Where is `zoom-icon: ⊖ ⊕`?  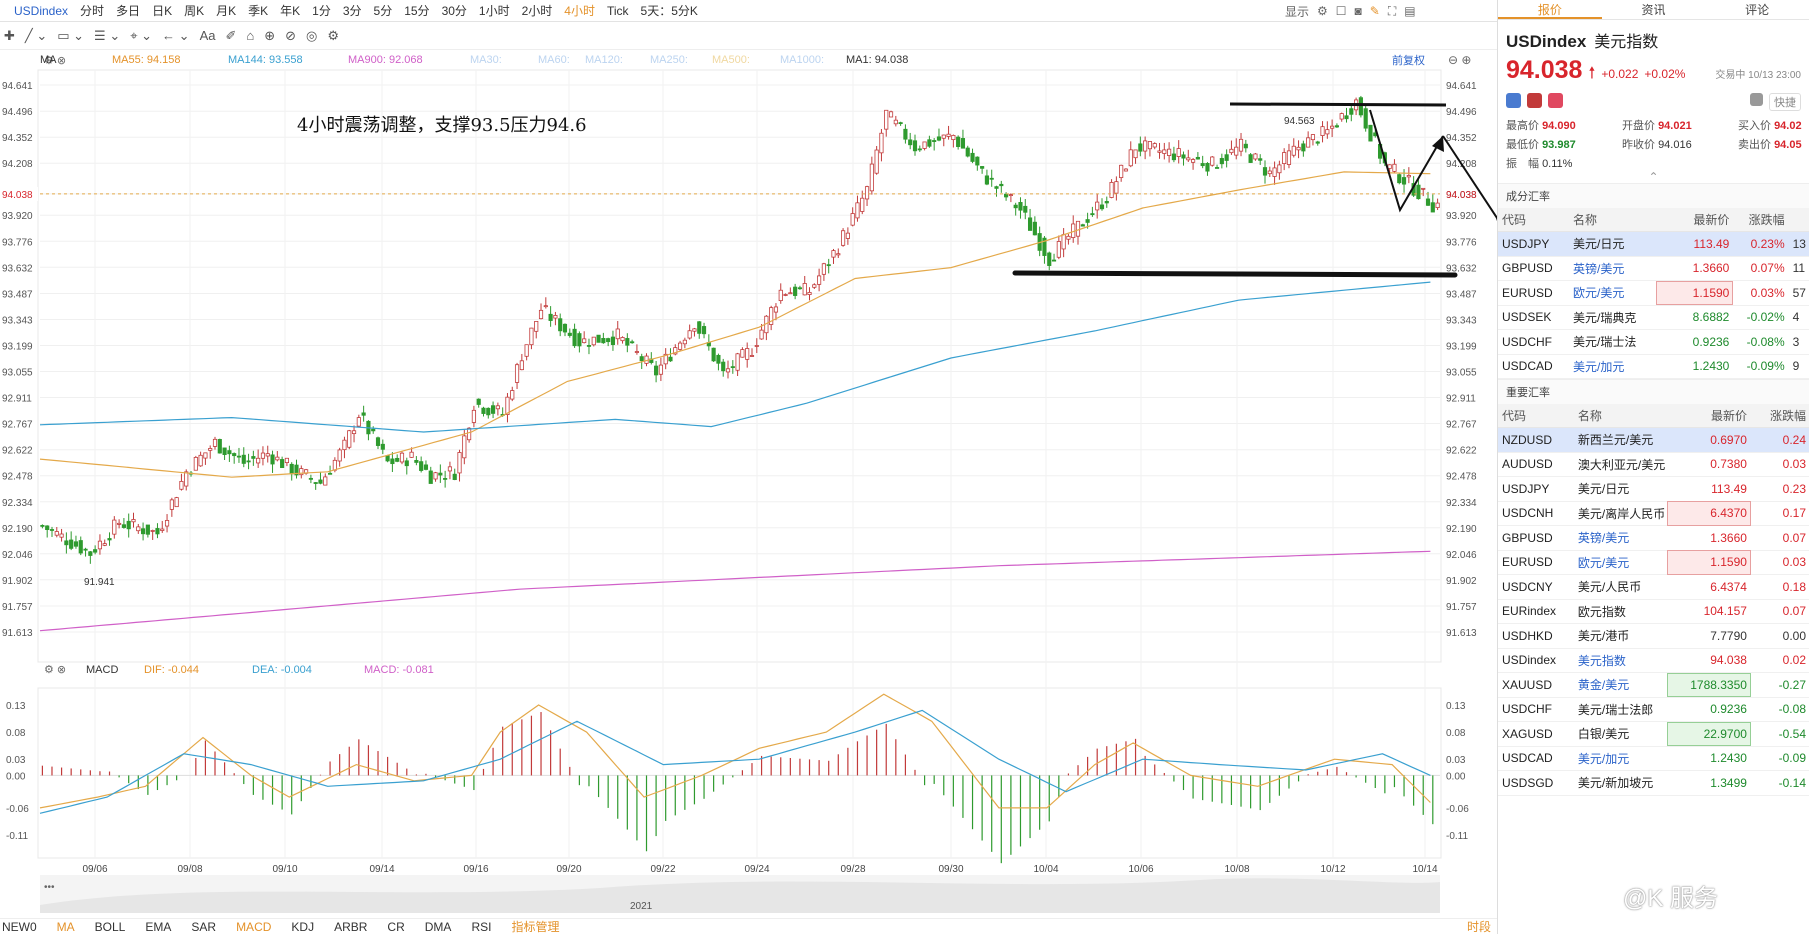
zoom-icon: ⊖ ⊕ is located at coordinates (1459, 60).